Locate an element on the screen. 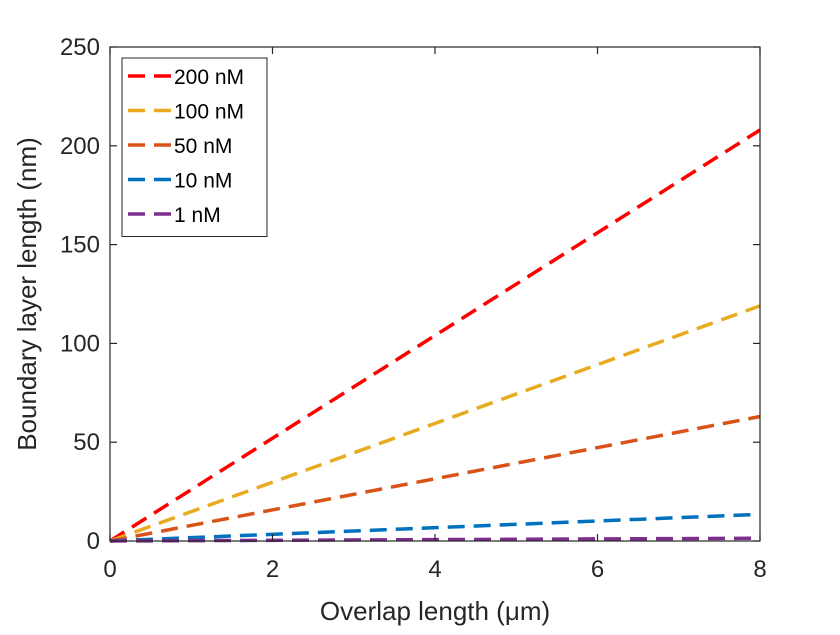 This screenshot has height=635, width=840. y-axis-label: Boundary layer length (nm) is located at coordinates (27, 294).